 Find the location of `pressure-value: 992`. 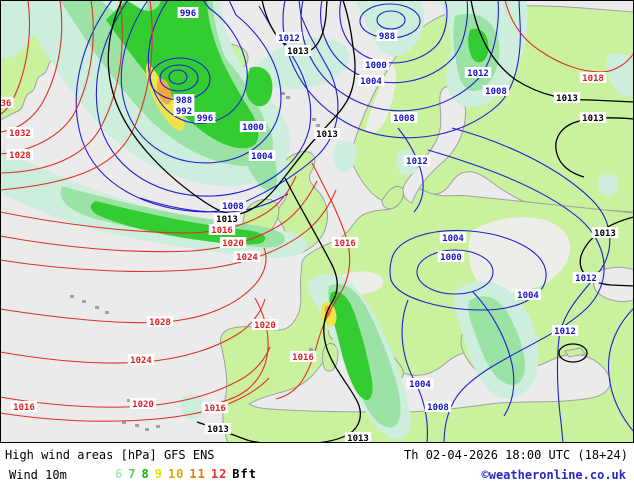

pressure-value: 992 is located at coordinates (184, 112).